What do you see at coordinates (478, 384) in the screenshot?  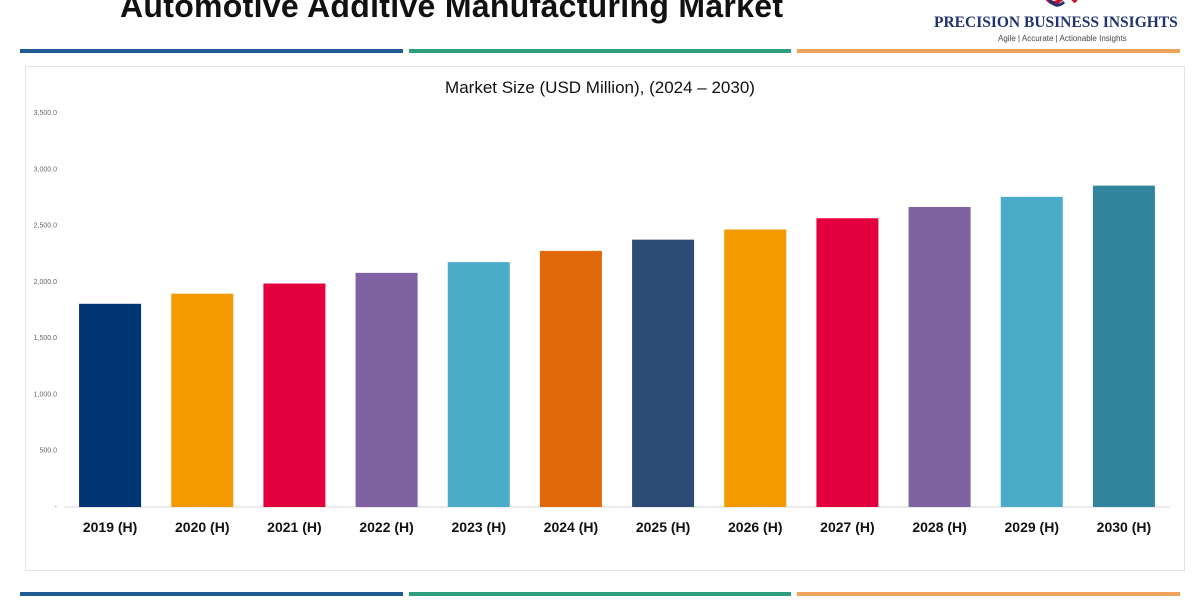 I see `bar-2023` at bounding box center [478, 384].